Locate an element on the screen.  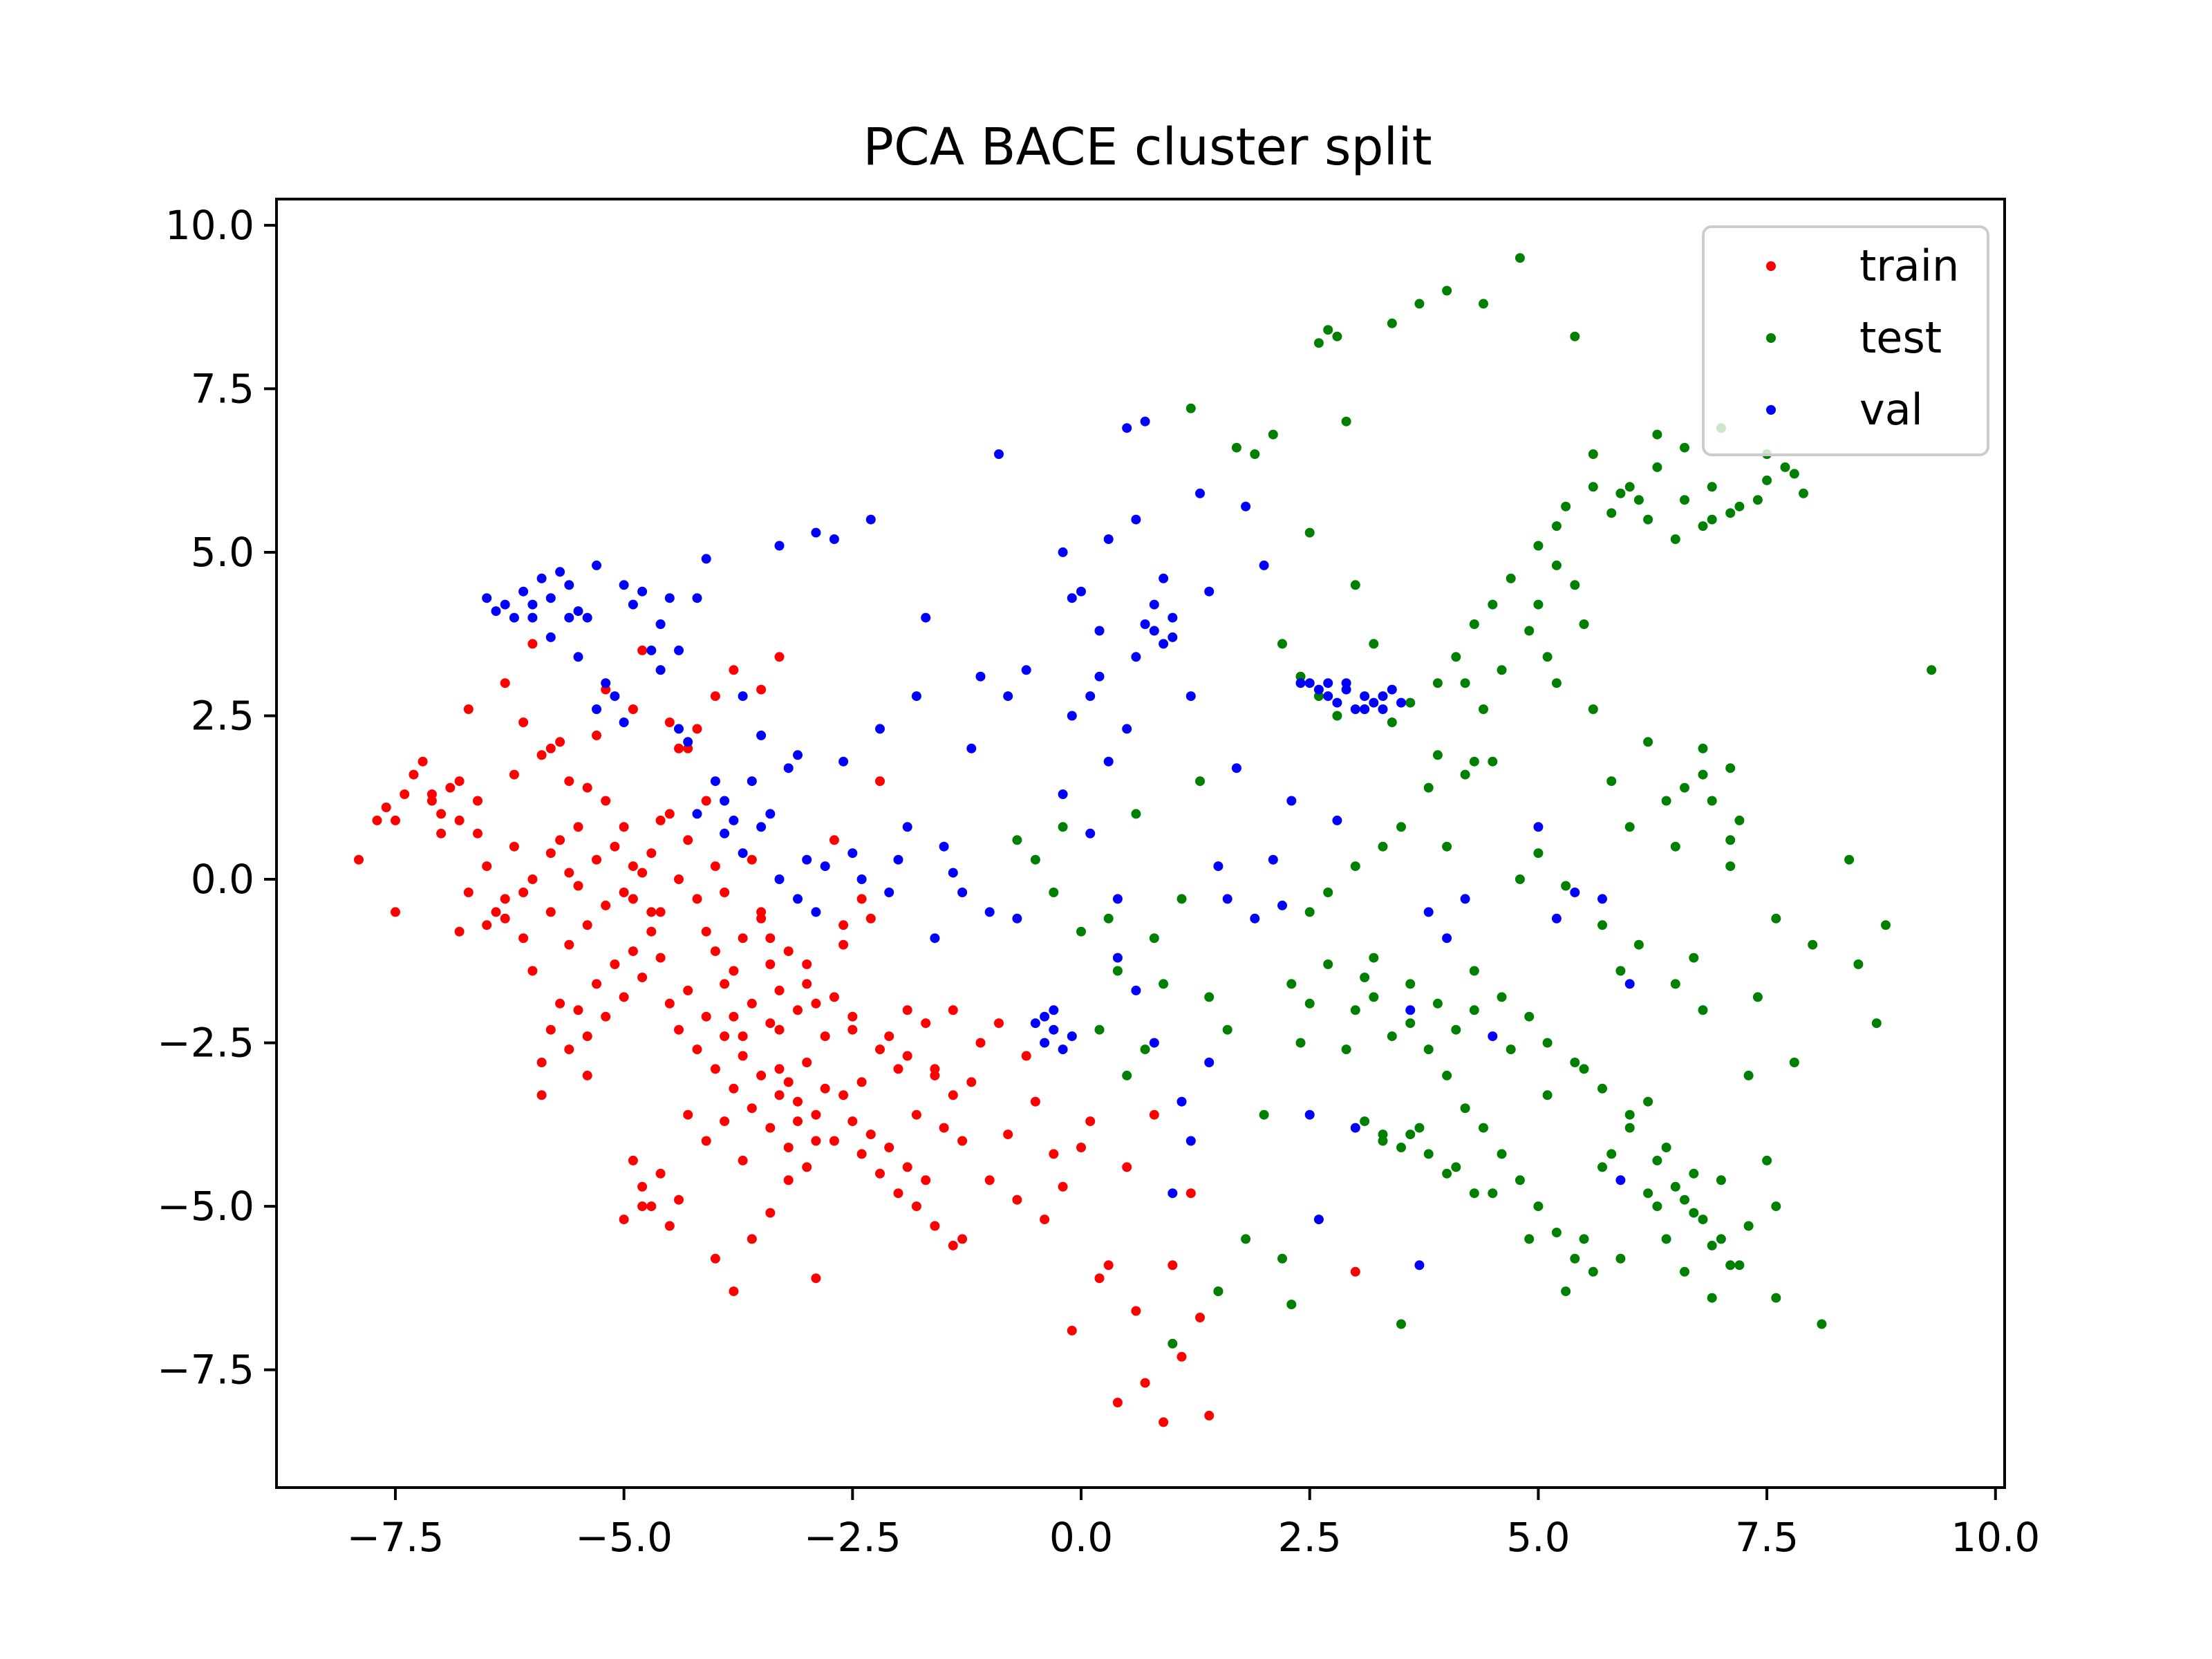
y-tick-label: 7.5 is located at coordinates (222, 388).